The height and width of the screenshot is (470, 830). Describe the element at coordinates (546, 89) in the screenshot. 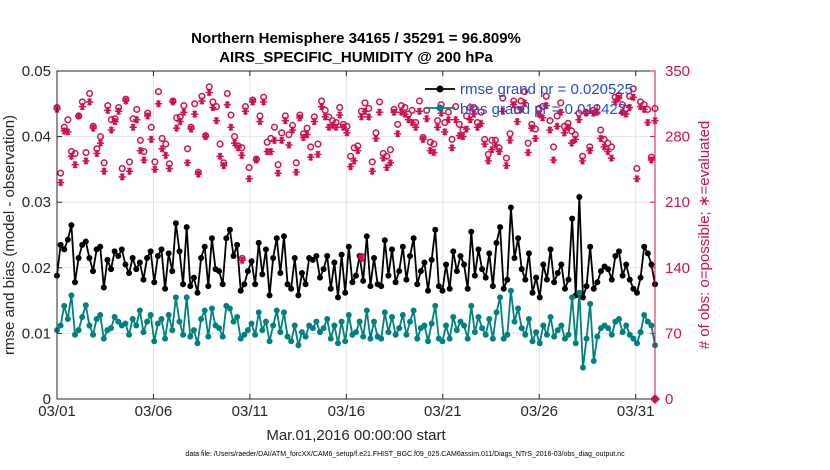

I see `legend-rmse-label: rmse grand pr = 0.020525` at that location.